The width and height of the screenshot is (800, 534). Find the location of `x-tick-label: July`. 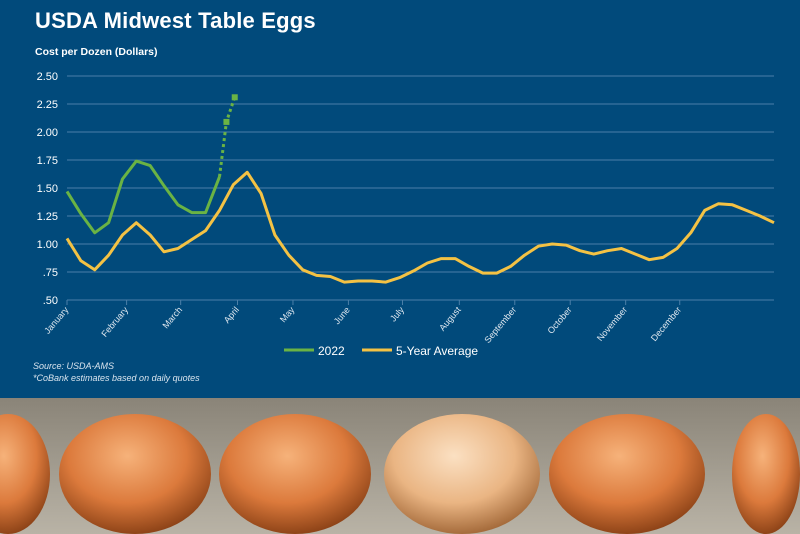

x-tick-label: July is located at coordinates (397, 313).